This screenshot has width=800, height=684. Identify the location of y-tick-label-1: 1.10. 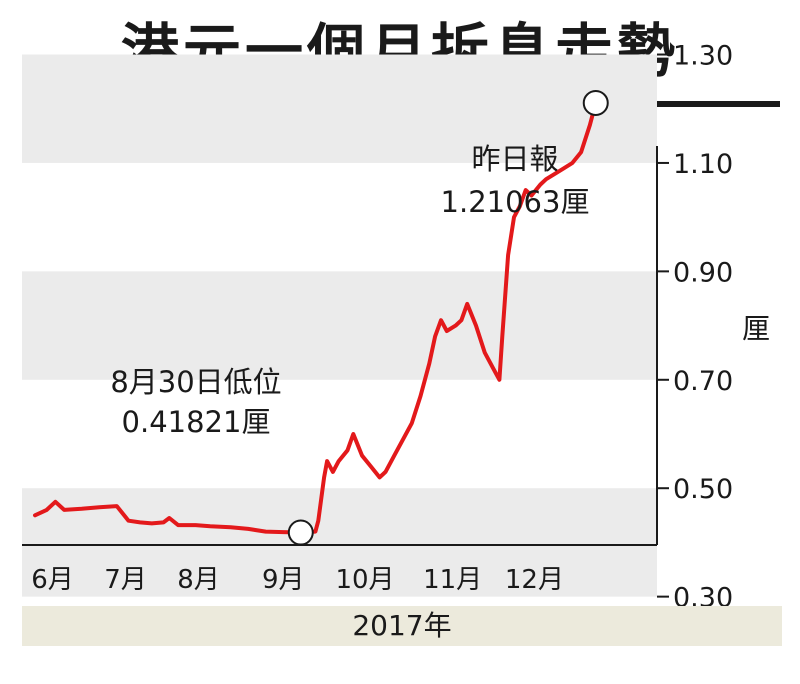
(703, 164).